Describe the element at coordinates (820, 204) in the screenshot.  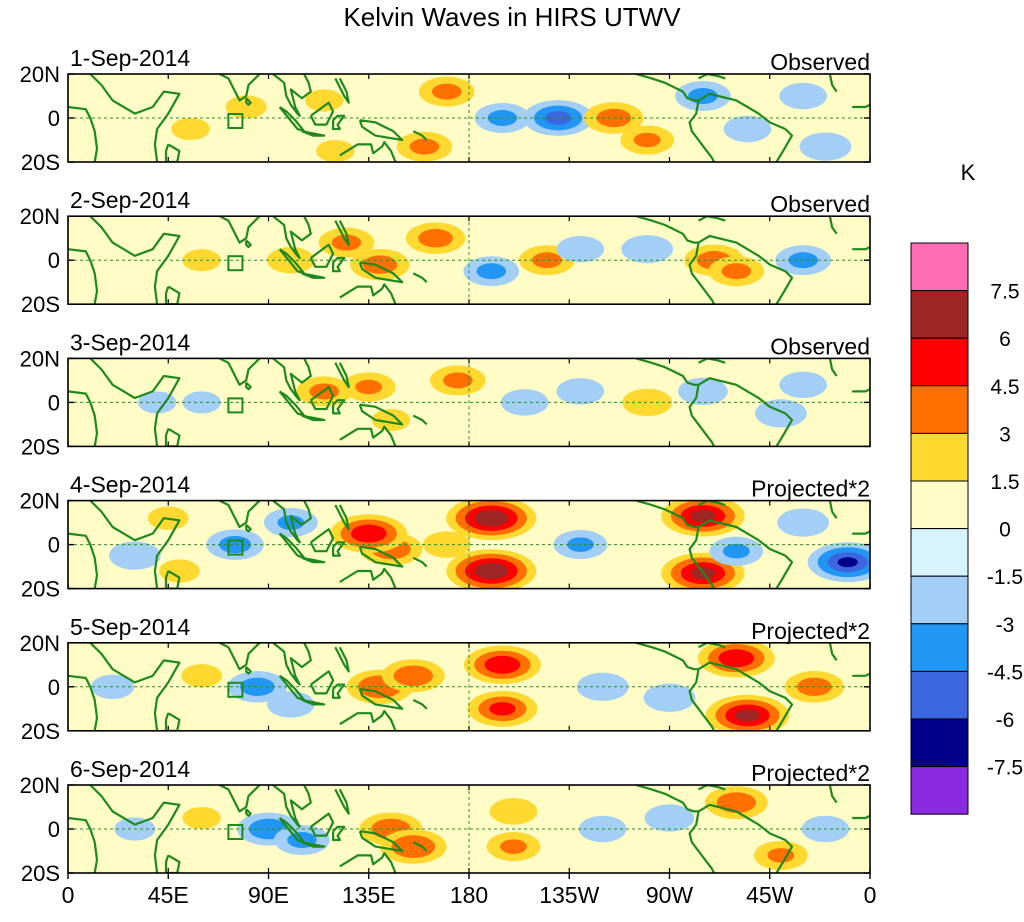
I see `panel-type-label: Observed` at that location.